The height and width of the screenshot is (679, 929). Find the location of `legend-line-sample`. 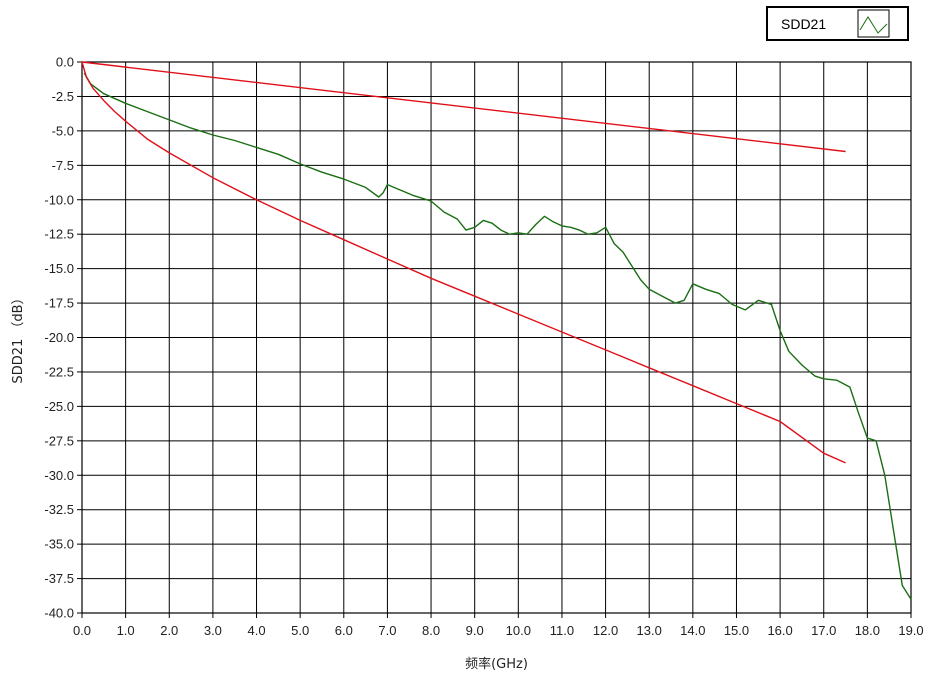

legend-line-sample is located at coordinates (873, 25).